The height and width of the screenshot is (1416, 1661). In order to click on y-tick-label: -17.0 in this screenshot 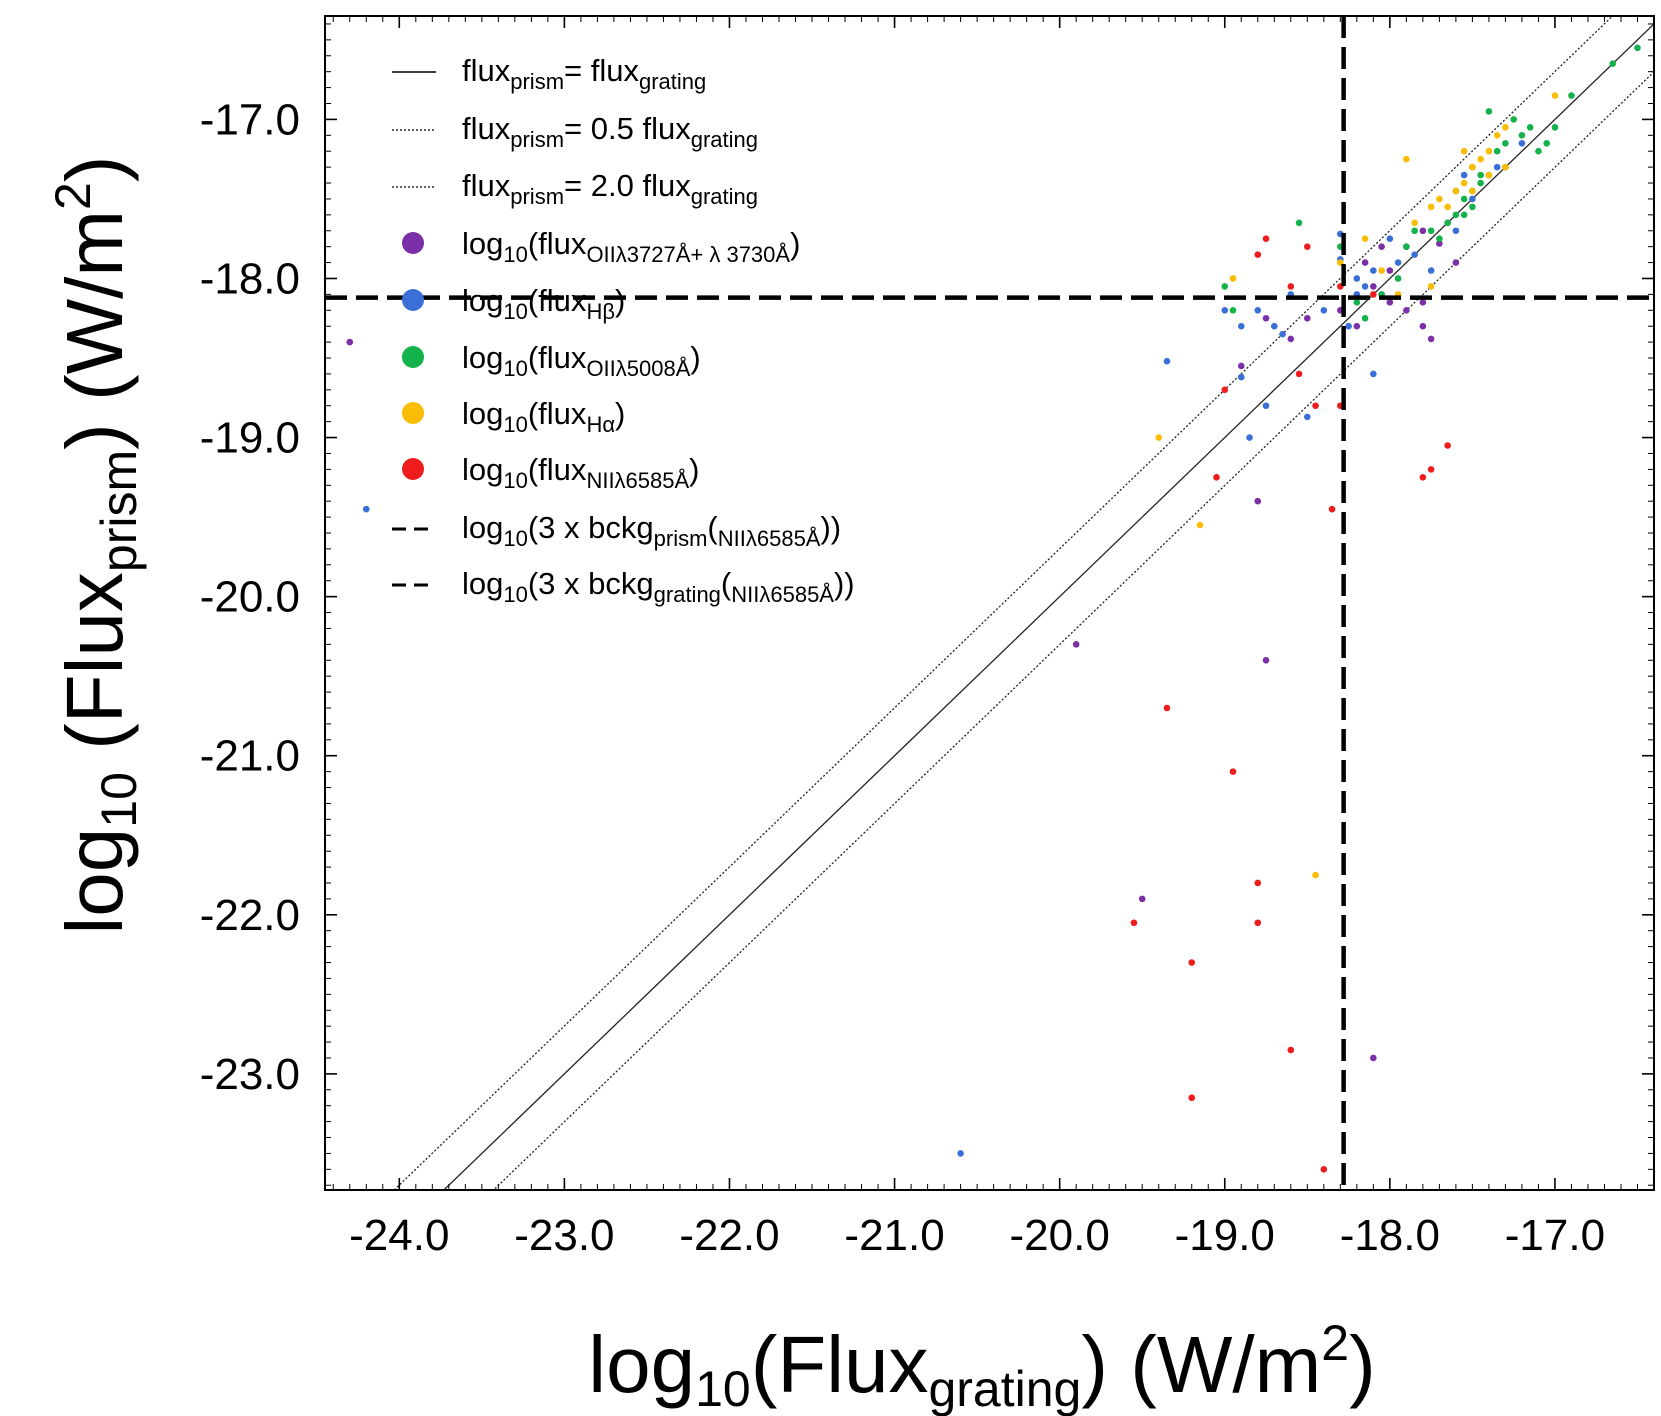, I will do `click(250, 119)`.